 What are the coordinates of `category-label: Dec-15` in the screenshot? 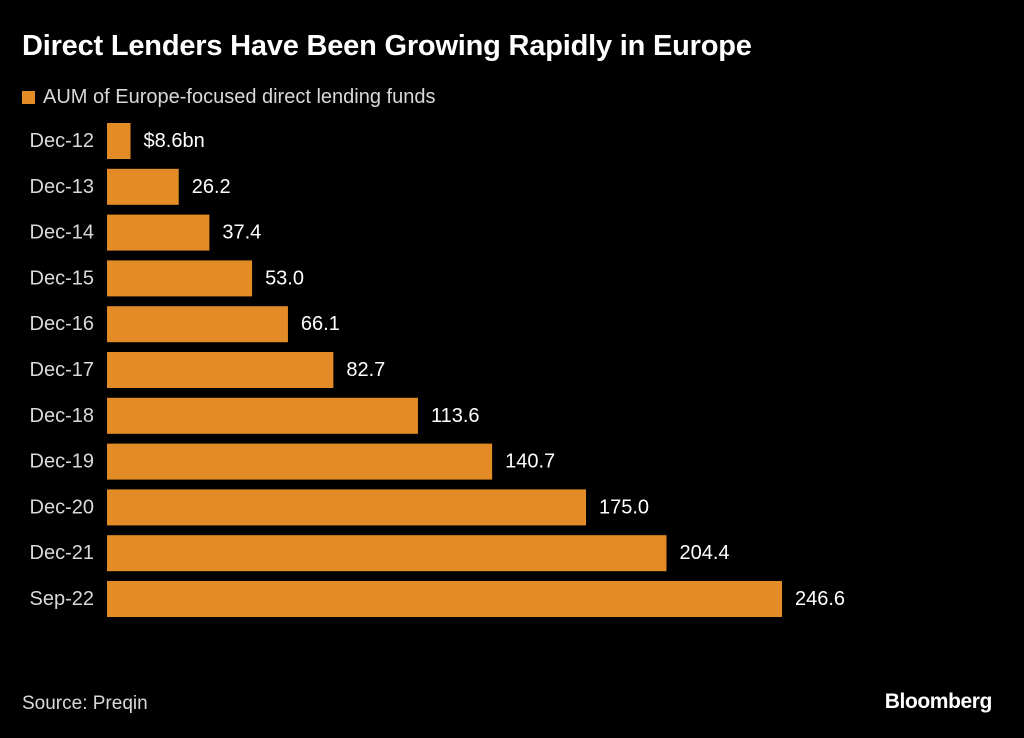 It's located at (62, 278).